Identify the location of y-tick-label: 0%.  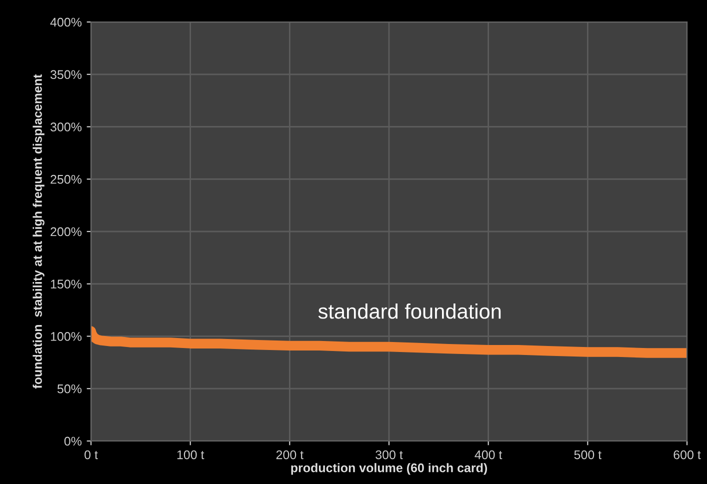
(73, 441).